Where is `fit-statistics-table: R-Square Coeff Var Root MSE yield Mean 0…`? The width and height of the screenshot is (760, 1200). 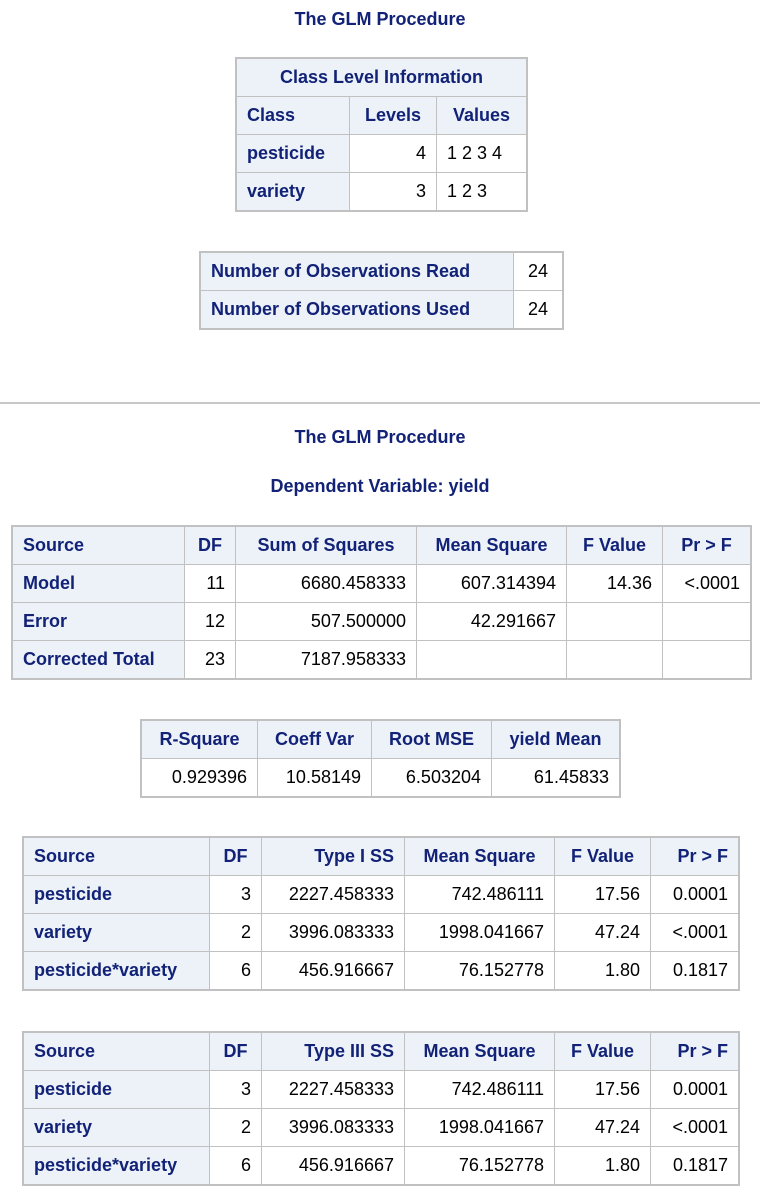 fit-statistics-table: R-Square Coeff Var Root MSE yield Mean 0… is located at coordinates (380, 758).